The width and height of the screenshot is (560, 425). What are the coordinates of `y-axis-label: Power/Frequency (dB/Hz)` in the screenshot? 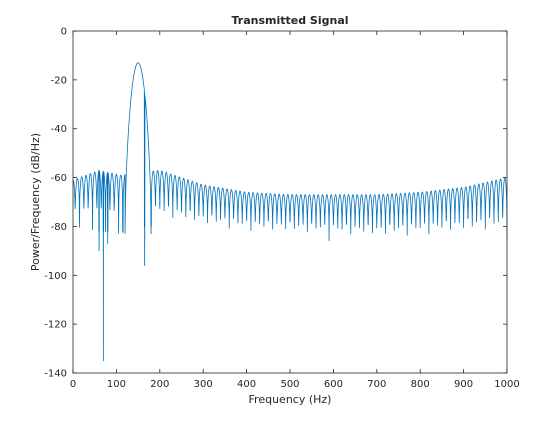 It's located at (35, 202).